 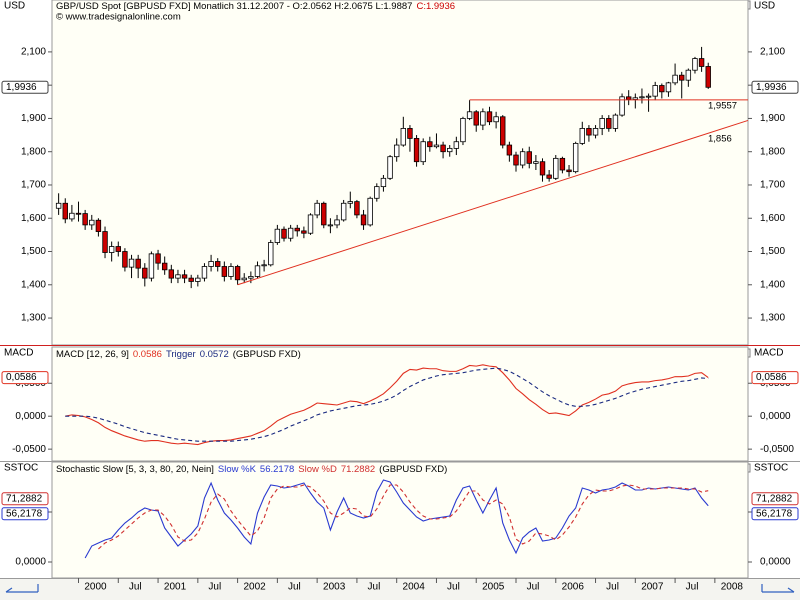 What do you see at coordinates (317, 469) in the screenshot?
I see `header-series-name: Slow %D` at bounding box center [317, 469].